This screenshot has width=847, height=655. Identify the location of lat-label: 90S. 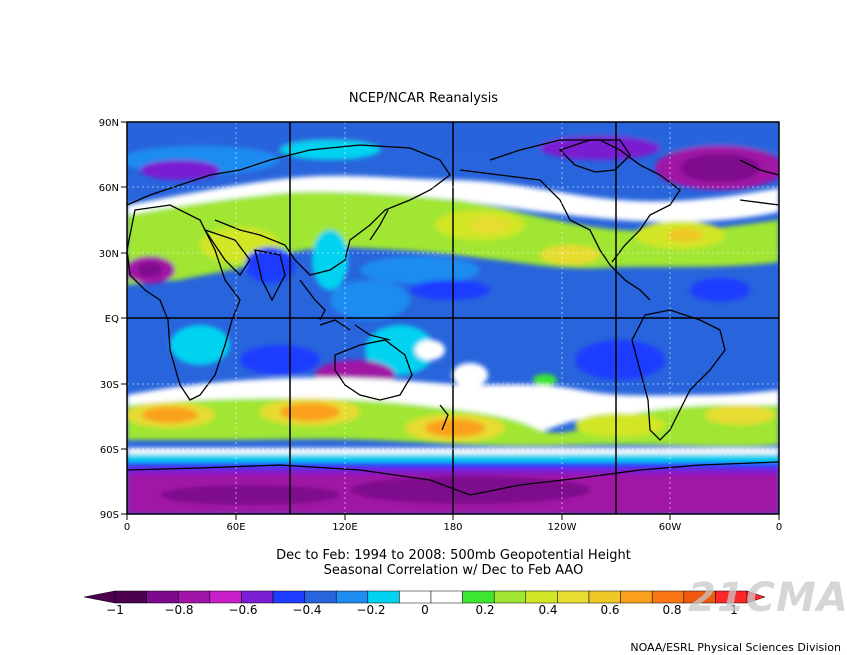
(109, 515).